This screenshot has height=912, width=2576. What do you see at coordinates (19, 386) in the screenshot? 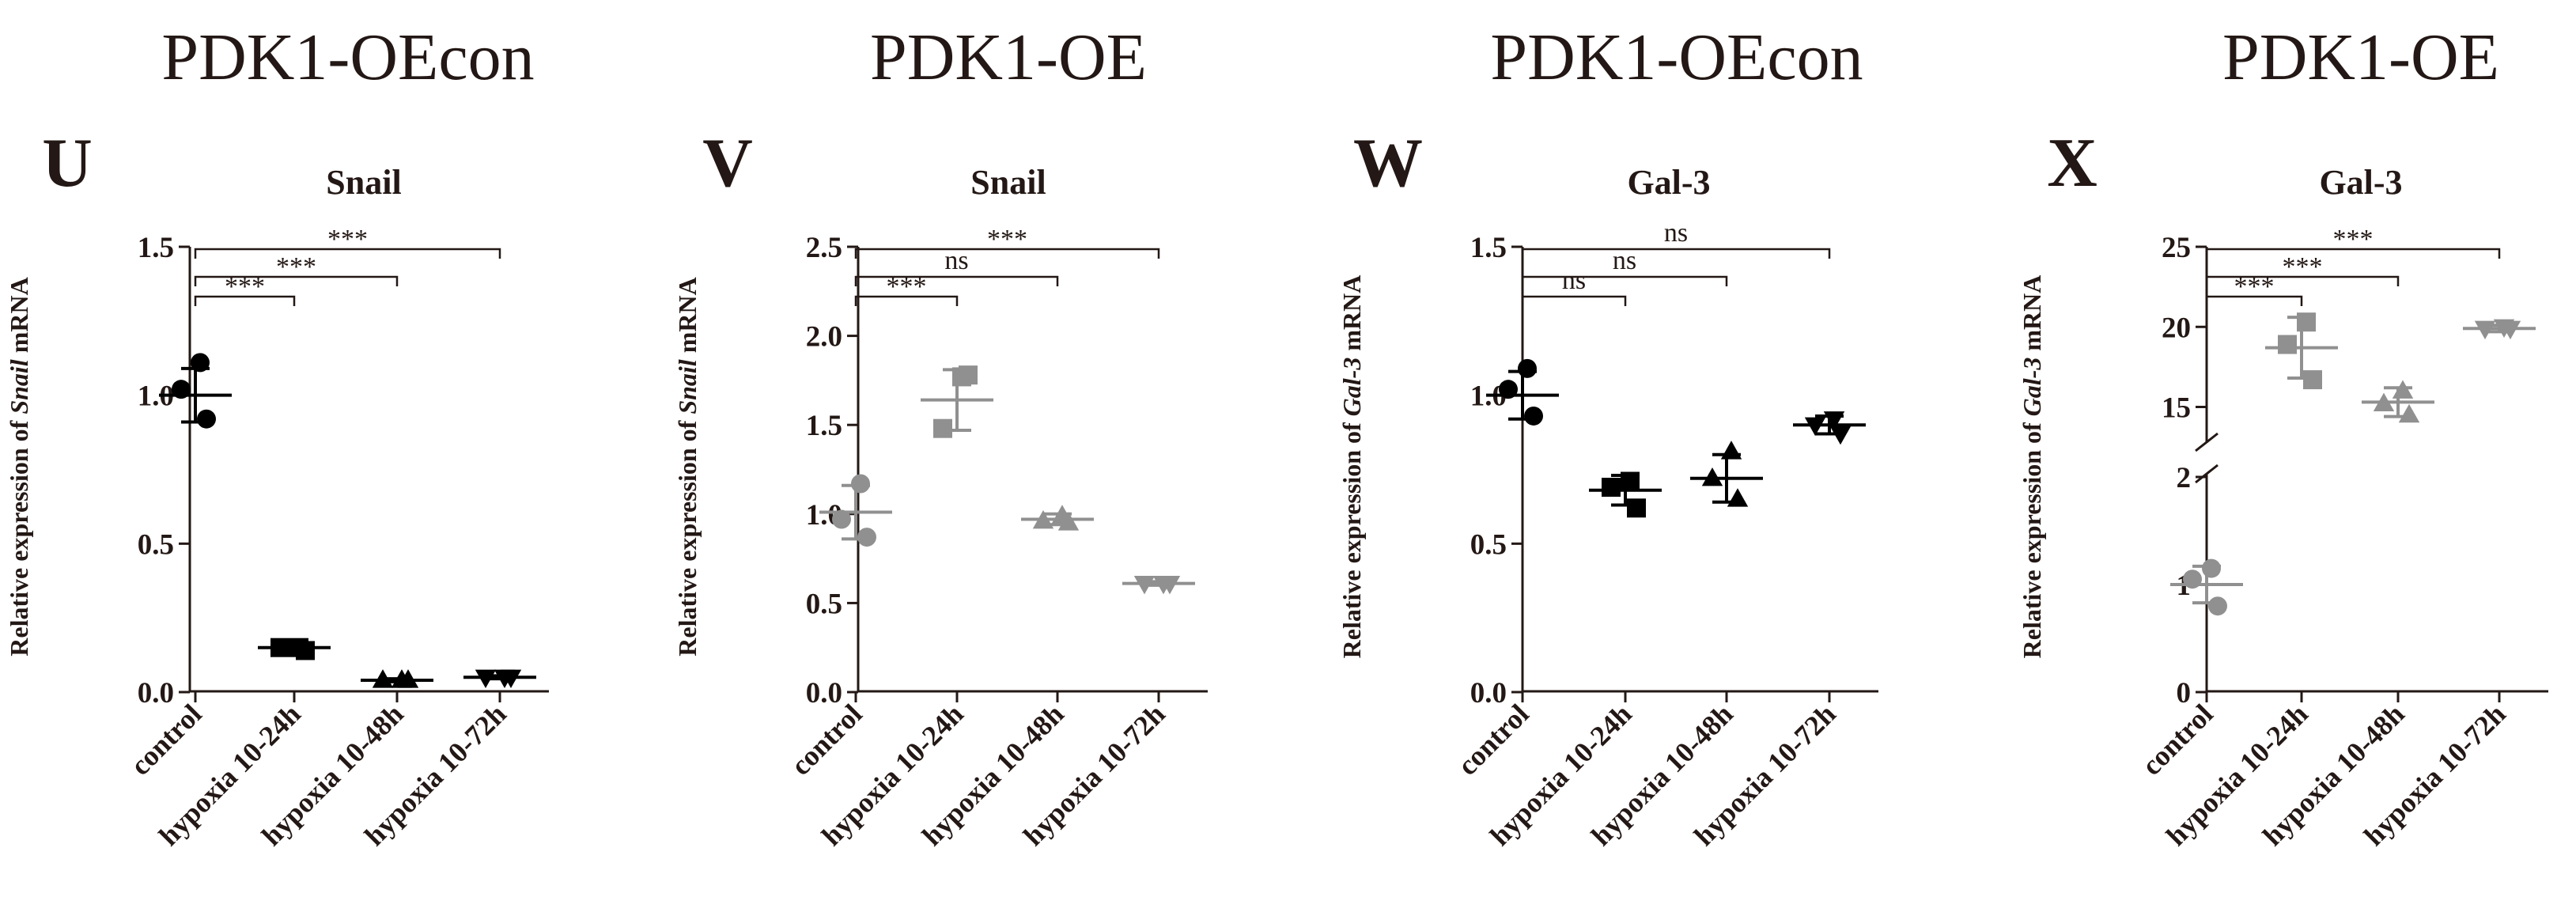
I see `y-axis-label-gene: Snail` at bounding box center [19, 386].